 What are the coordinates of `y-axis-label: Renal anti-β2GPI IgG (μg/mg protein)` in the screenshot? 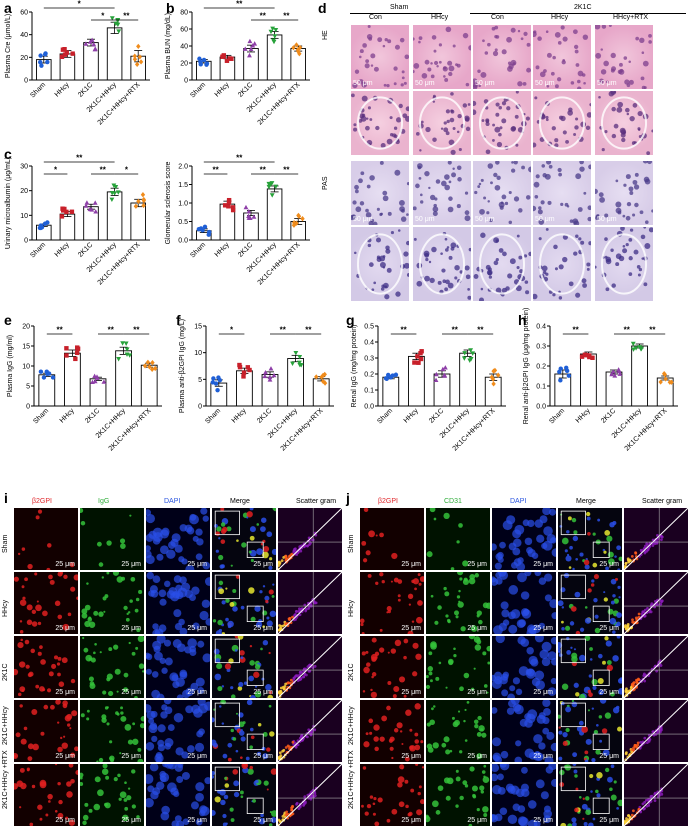 It's located at (526, 366).